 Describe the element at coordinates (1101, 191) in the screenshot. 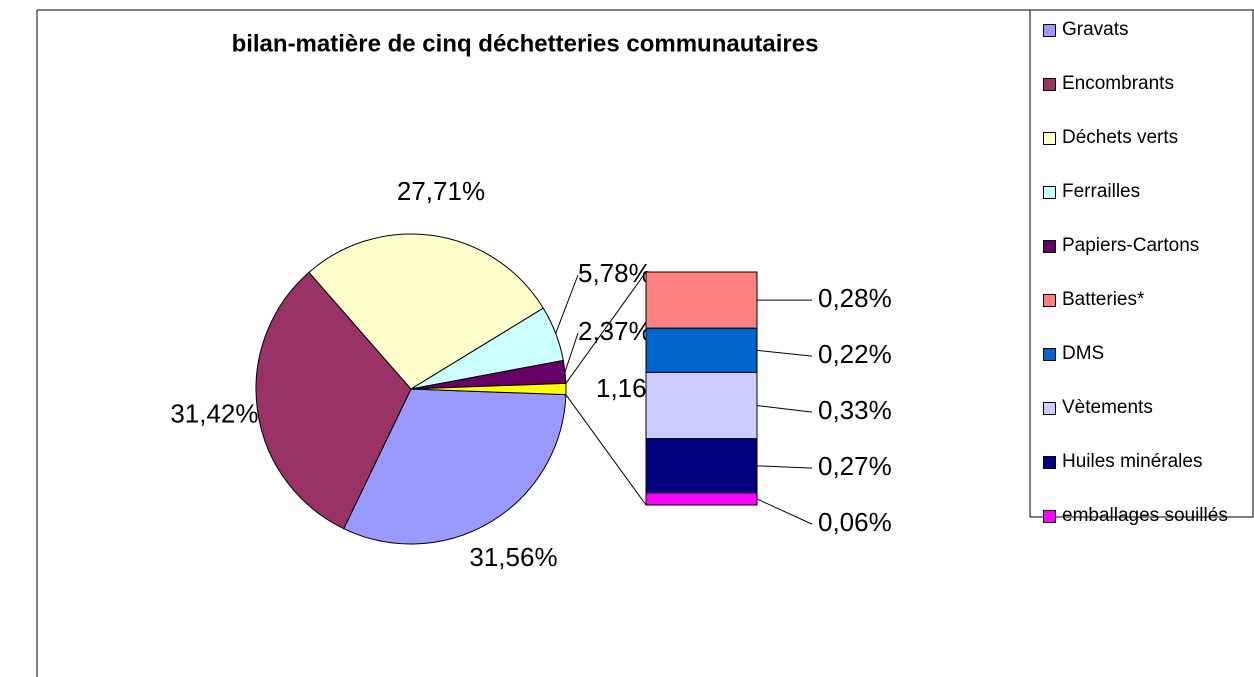

I see `legend-label: Ferrailles` at that location.